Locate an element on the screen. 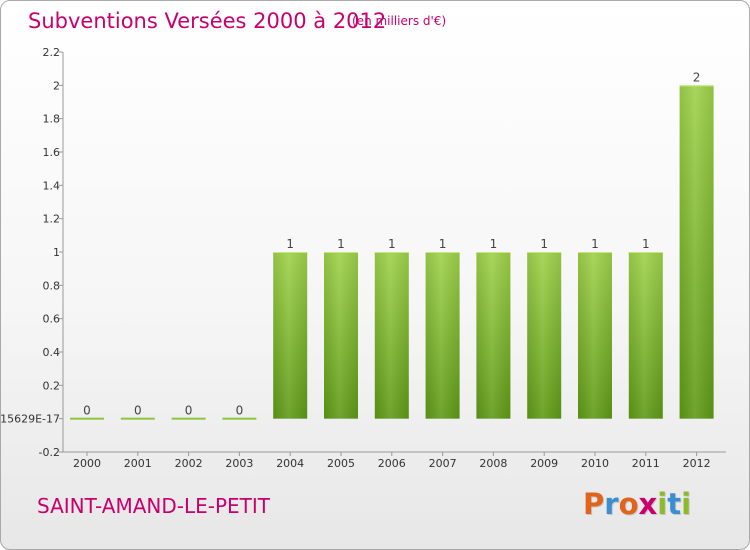 Image resolution: width=750 pixels, height=550 pixels. x-tick-label: 2003 is located at coordinates (239, 463).